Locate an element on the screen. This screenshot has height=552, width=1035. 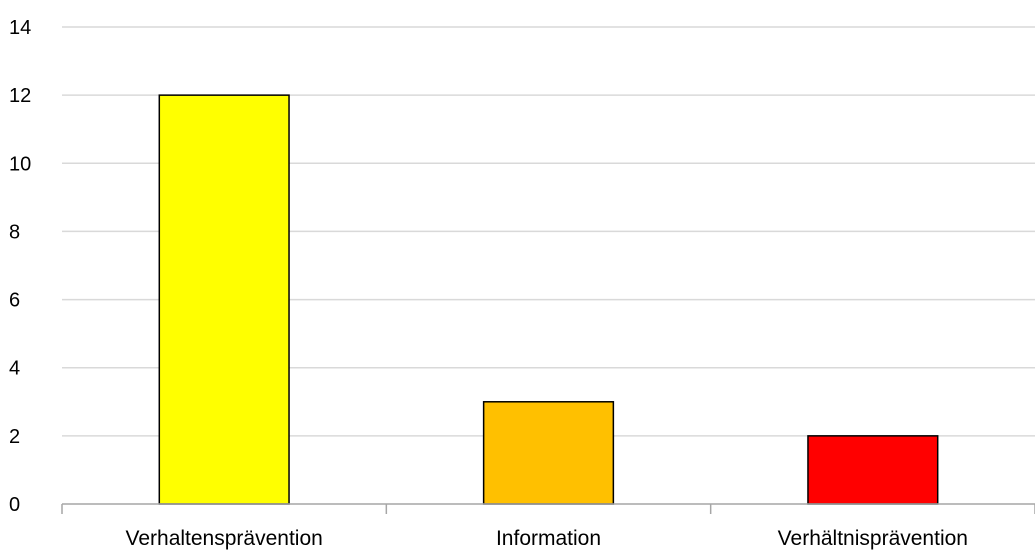
y-tick-label: 2 is located at coordinates (14, 437).